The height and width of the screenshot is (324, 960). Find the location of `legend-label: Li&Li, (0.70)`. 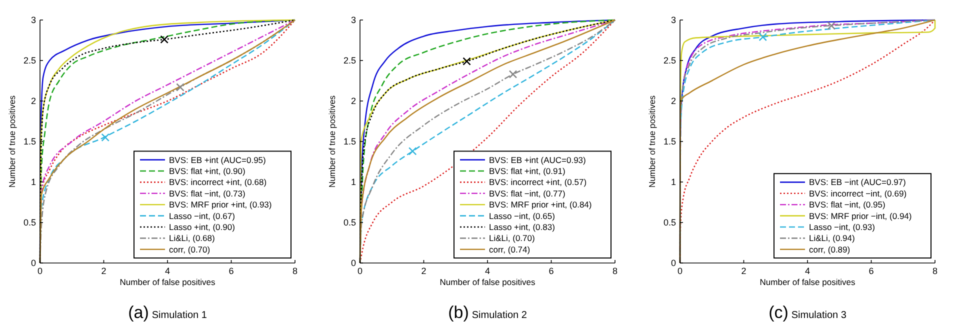

legend-label: Li&Li, (0.70) is located at coordinates (512, 238).